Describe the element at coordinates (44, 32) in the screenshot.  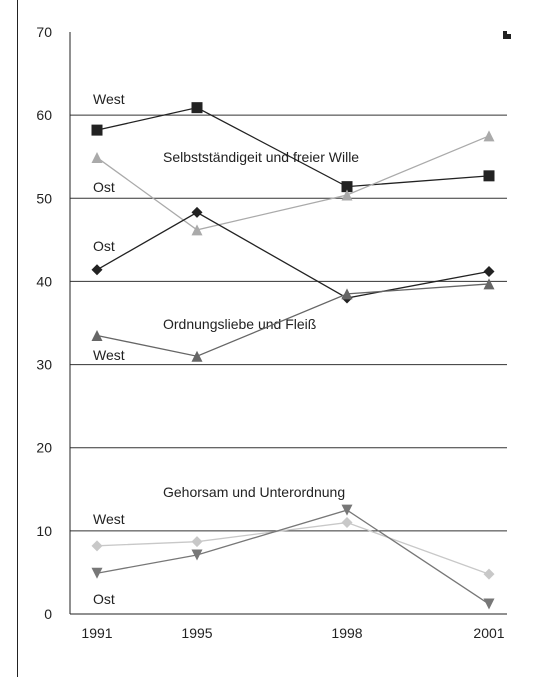
I see `y-tick-label: 70` at that location.